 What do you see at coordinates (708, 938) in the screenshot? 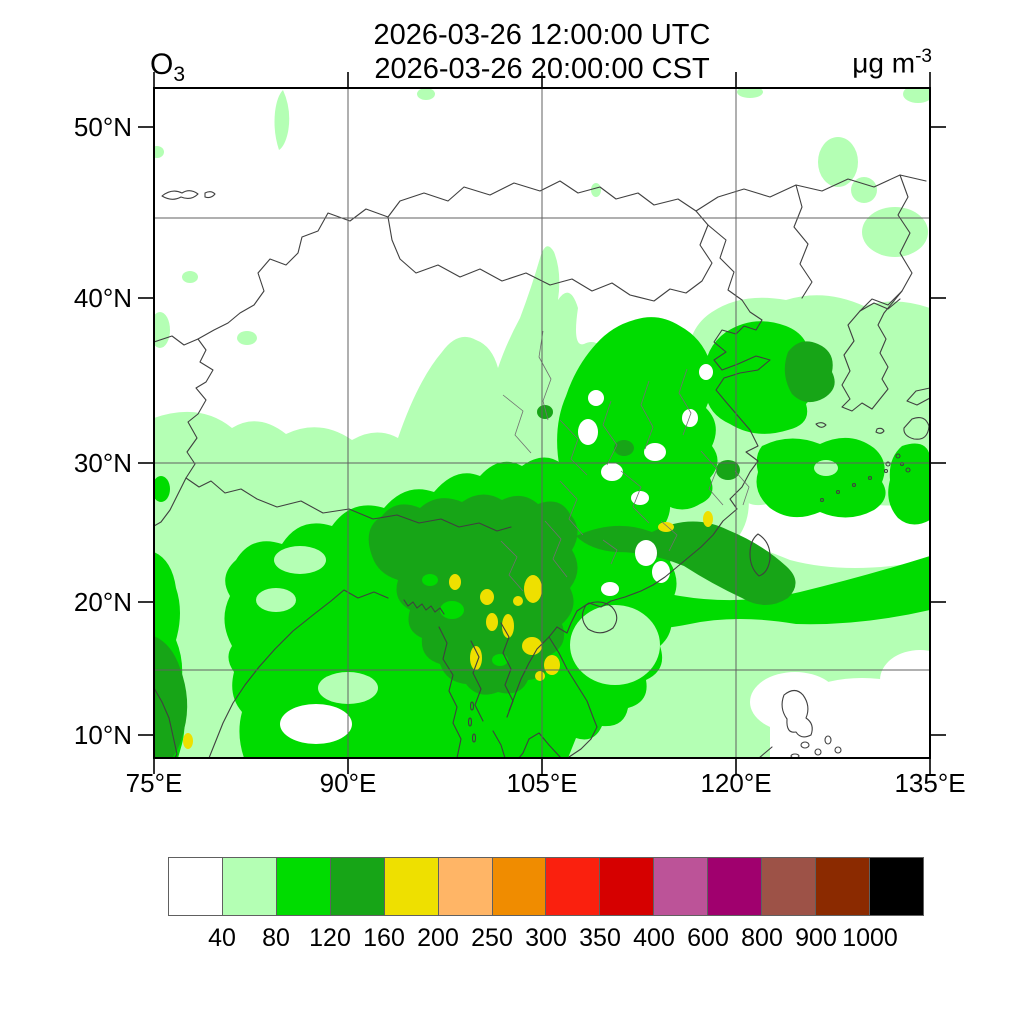
I see `colorbar-label: 600` at bounding box center [708, 938].